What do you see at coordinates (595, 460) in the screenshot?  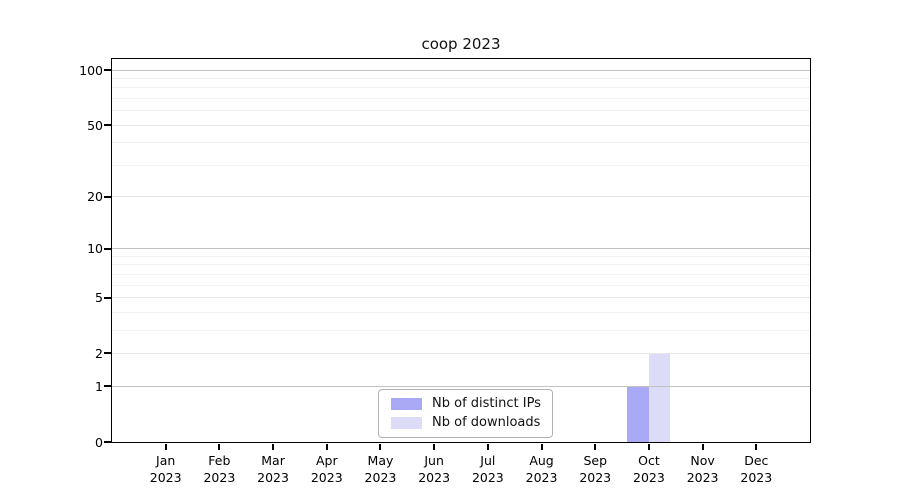 I see `x-tick-month: Sep` at bounding box center [595, 460].